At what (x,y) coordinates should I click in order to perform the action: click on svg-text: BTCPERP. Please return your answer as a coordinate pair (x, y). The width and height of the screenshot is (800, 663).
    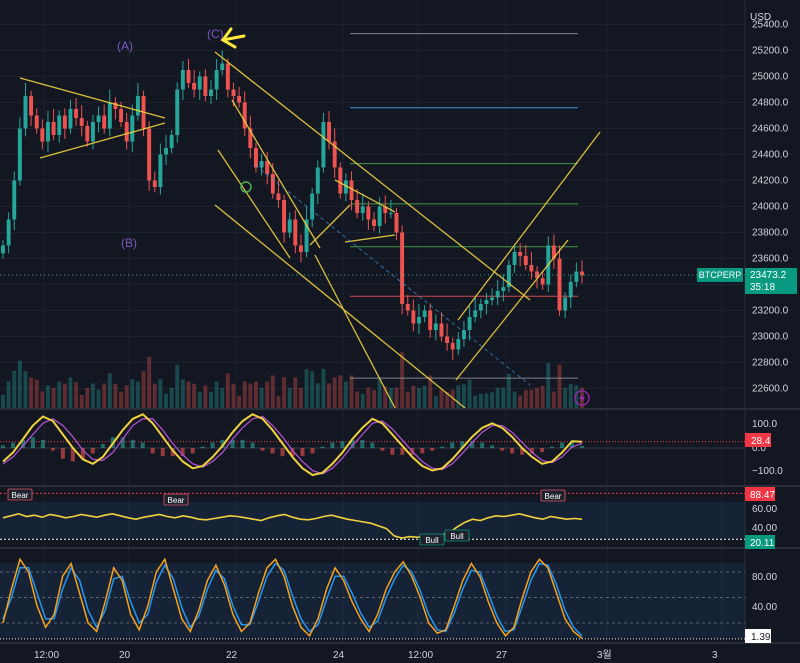
    Looking at the image, I should click on (720, 275).